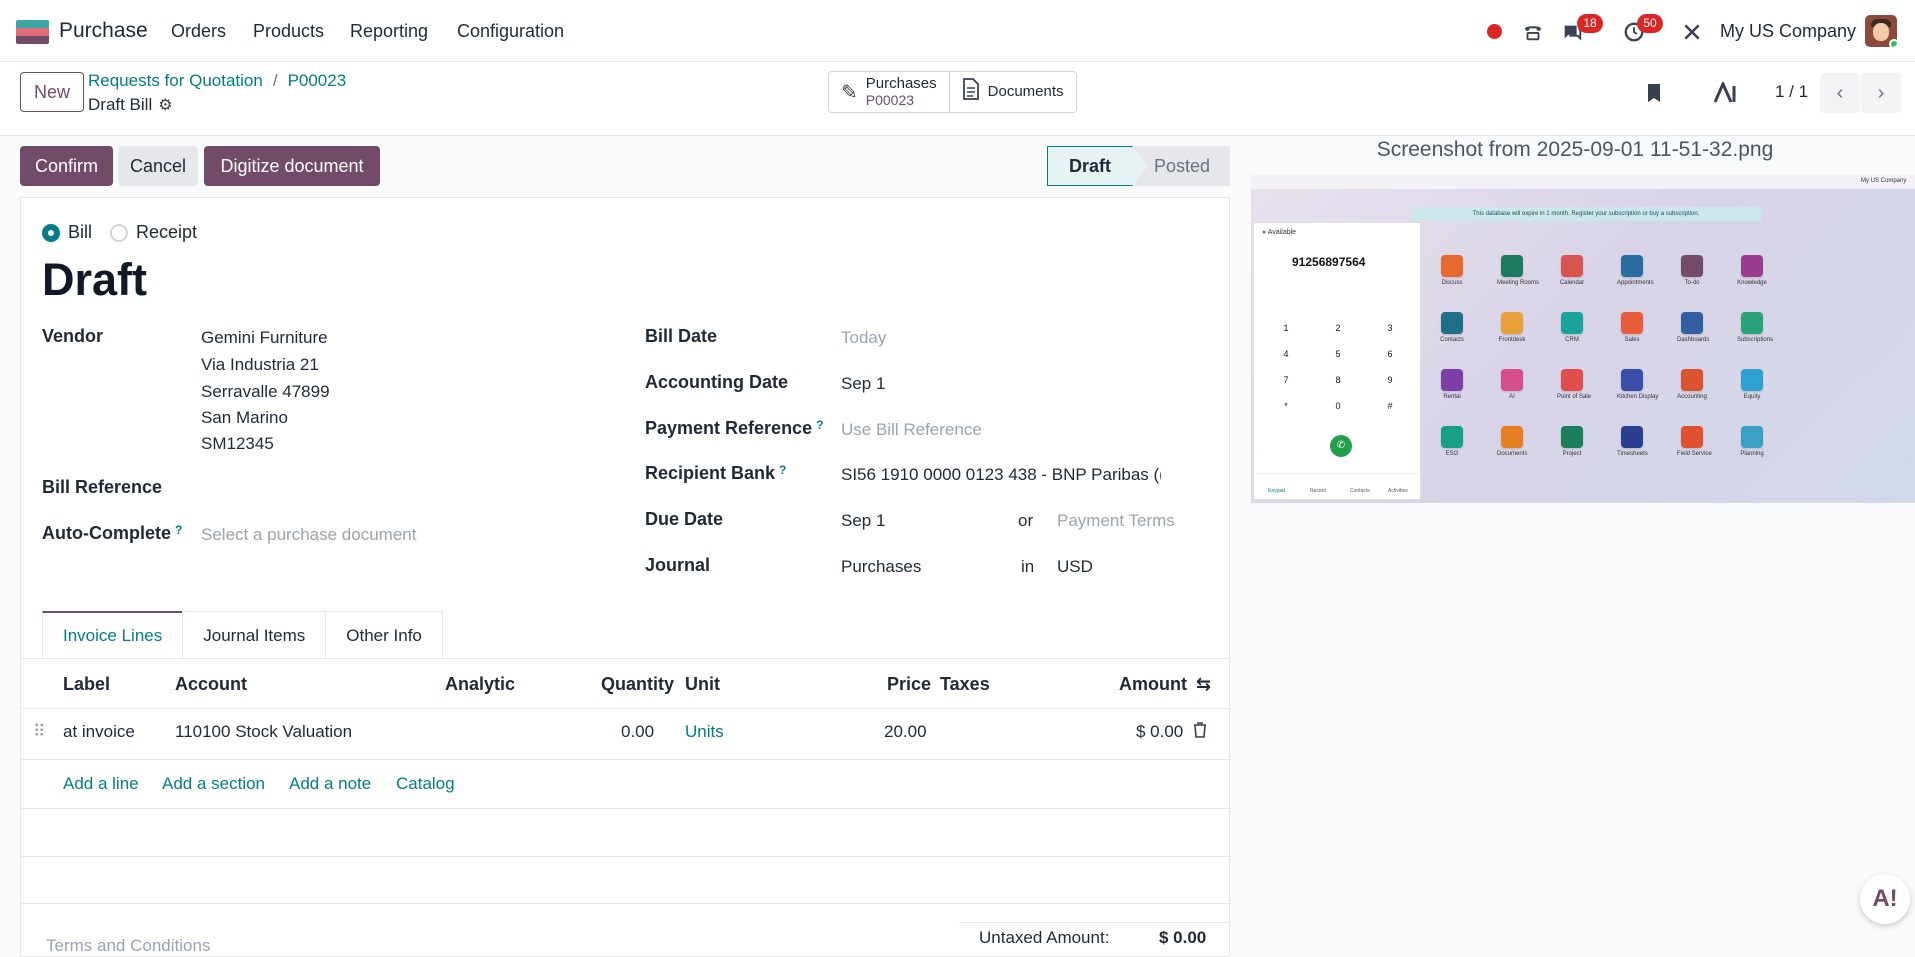 The height and width of the screenshot is (957, 1915). I want to click on col-price: Price, so click(909, 684).